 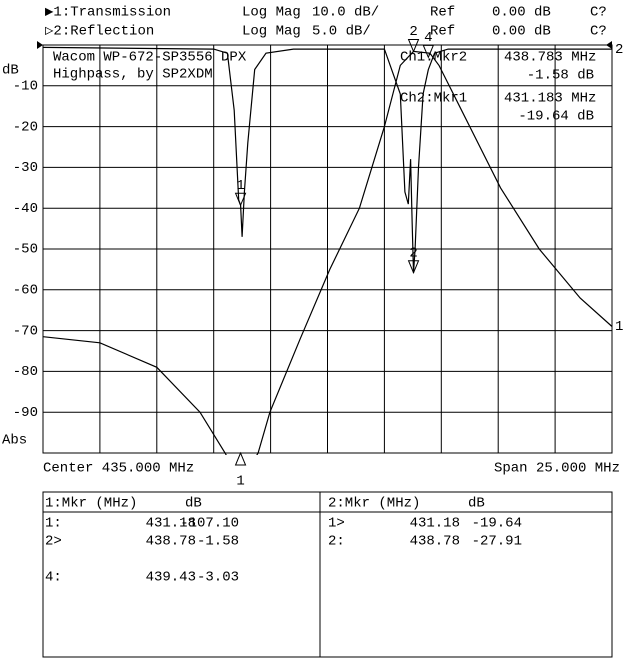 What do you see at coordinates (171, 578) in the screenshot?
I see `table-cell: 439.43` at bounding box center [171, 578].